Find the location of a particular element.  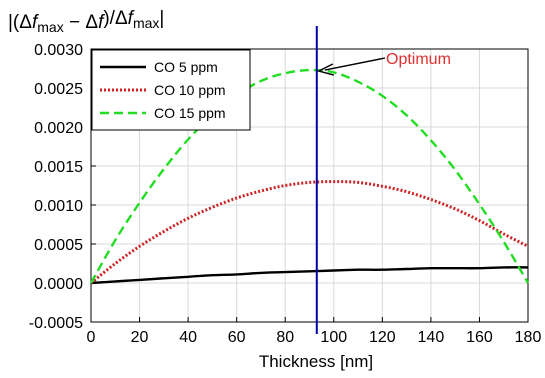

x-tick-label: 40 is located at coordinates (188, 337).